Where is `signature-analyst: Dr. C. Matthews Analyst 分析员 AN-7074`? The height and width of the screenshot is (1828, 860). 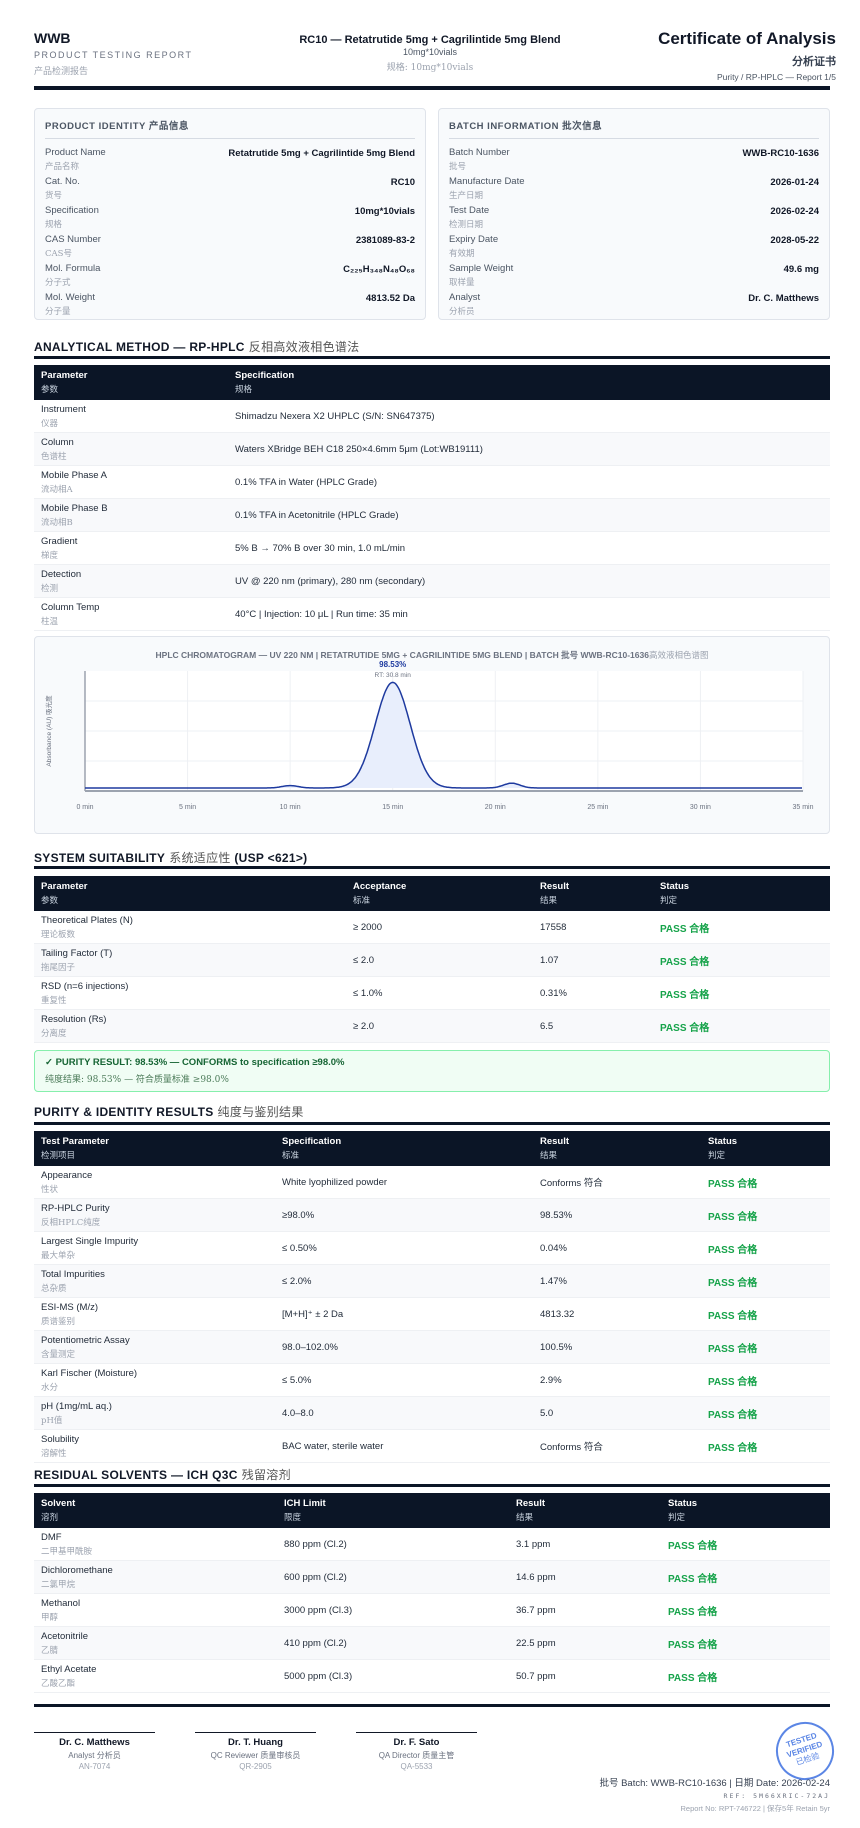
signature-analyst: Dr. C. Matthews Analyst 分析员 AN-7074 is located at coordinates (94, 1751).